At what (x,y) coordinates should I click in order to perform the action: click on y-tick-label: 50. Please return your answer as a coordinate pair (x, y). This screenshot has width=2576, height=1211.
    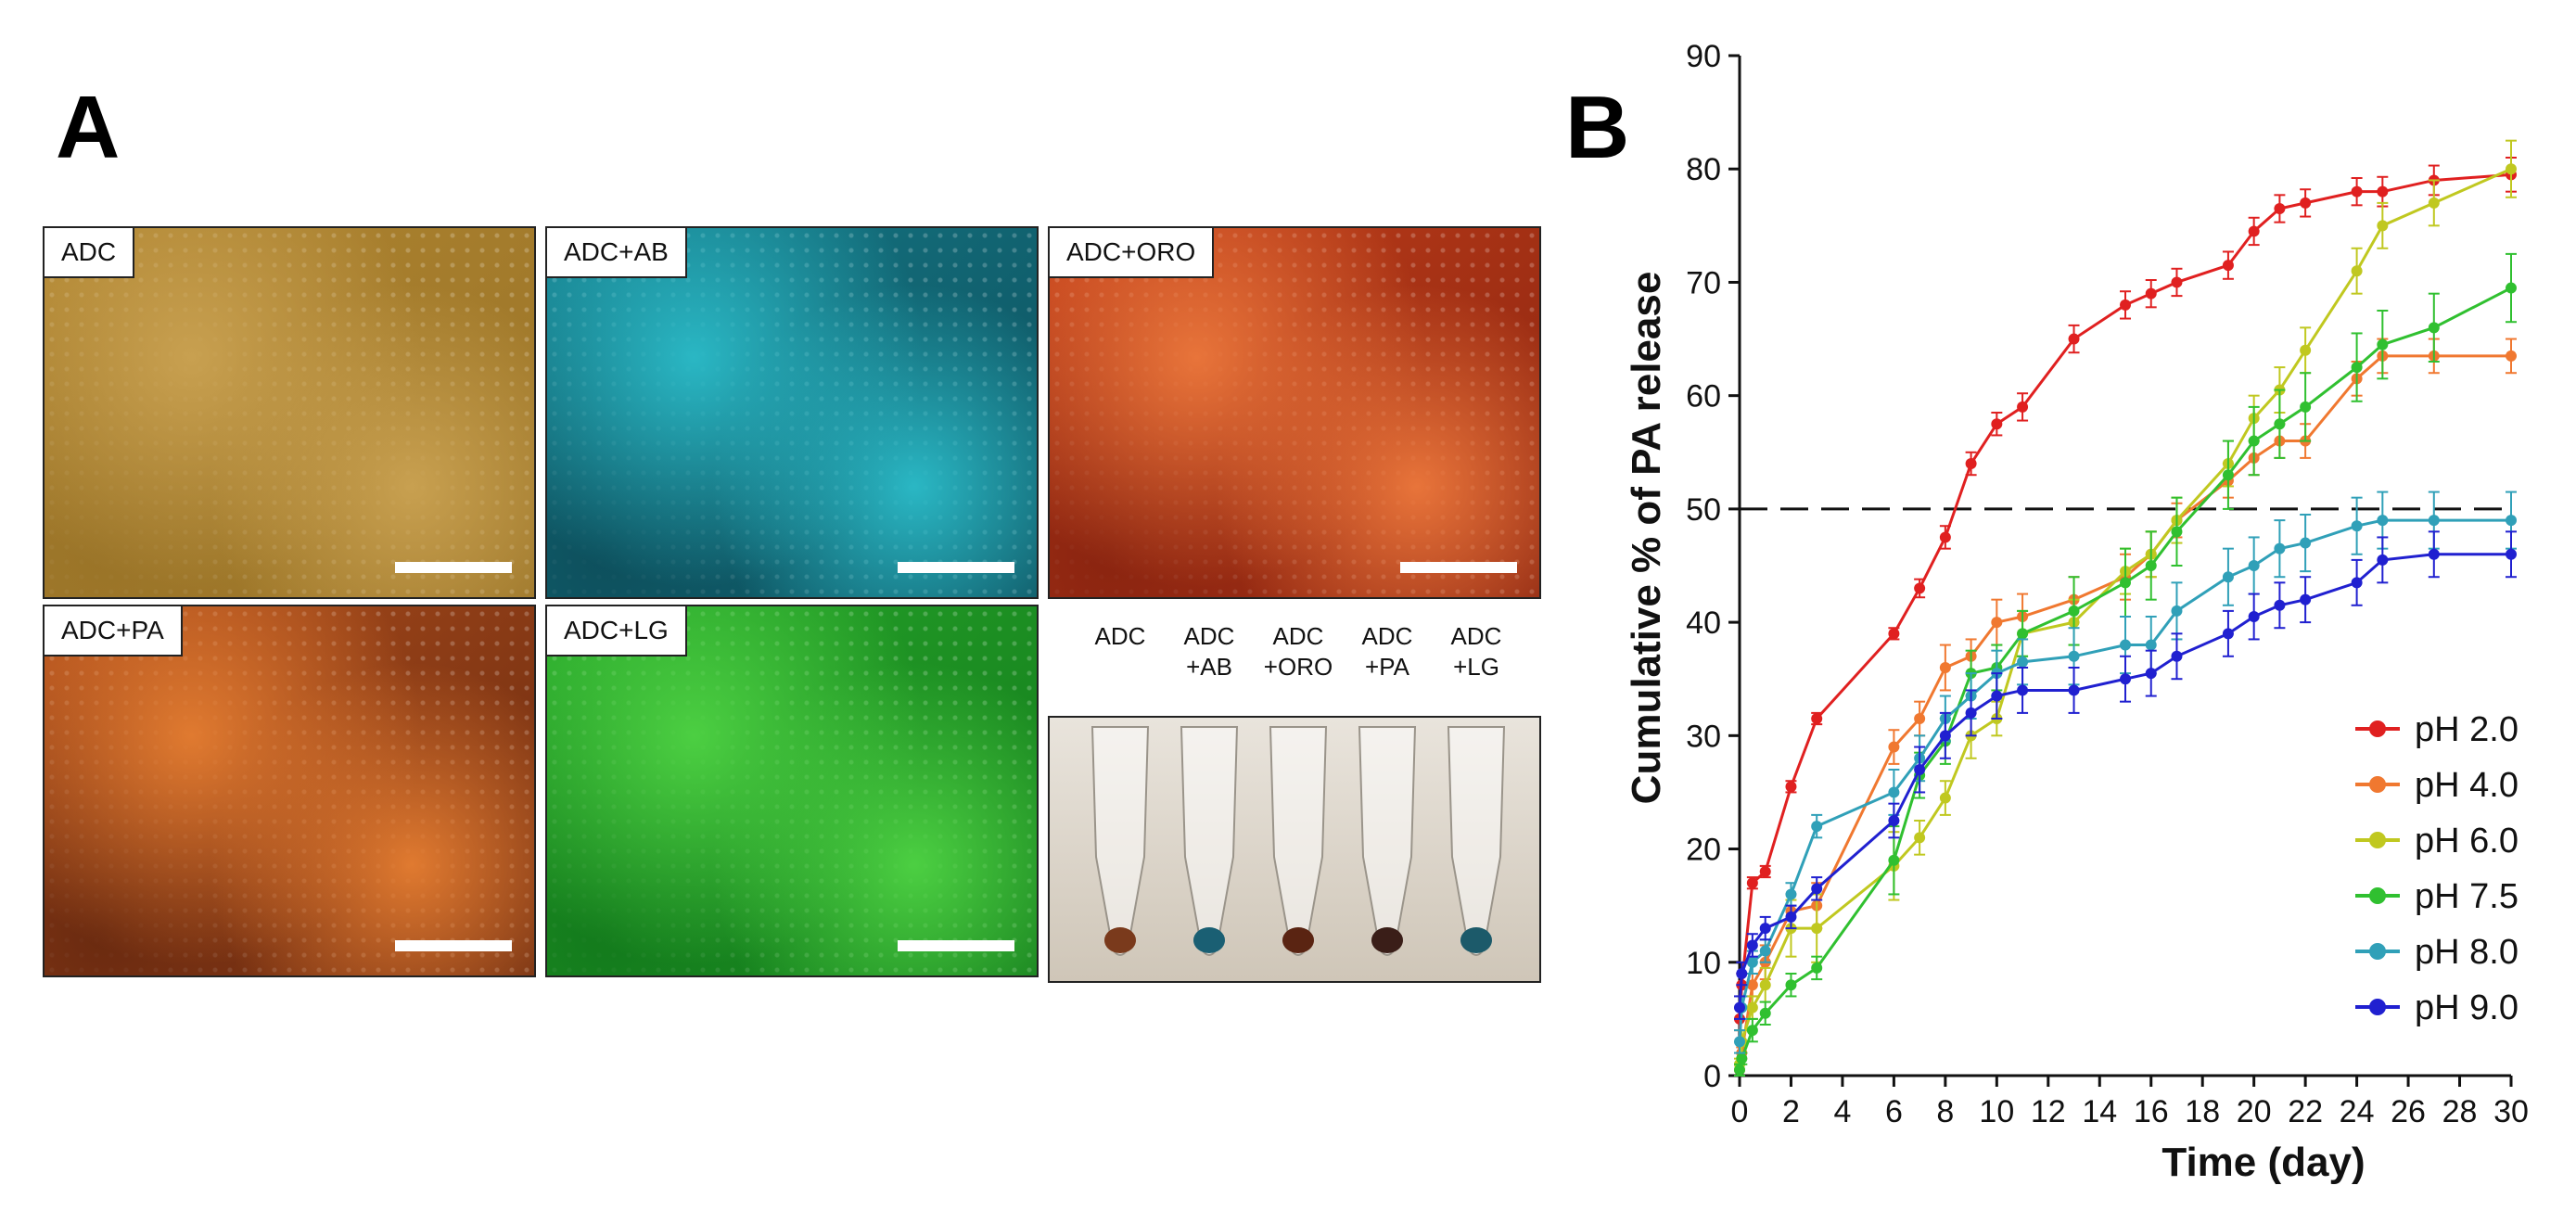
    Looking at the image, I should click on (1704, 510).